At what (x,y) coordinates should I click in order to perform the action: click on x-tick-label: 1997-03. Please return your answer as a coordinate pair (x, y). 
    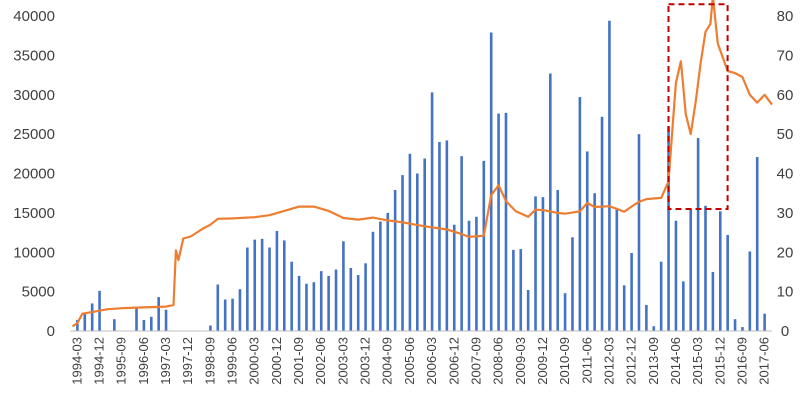
    Looking at the image, I should click on (165, 361).